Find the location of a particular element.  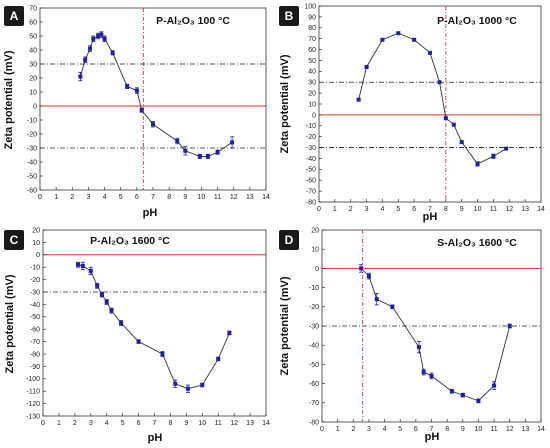

y-tick-label: -30 is located at coordinates (314, 326).